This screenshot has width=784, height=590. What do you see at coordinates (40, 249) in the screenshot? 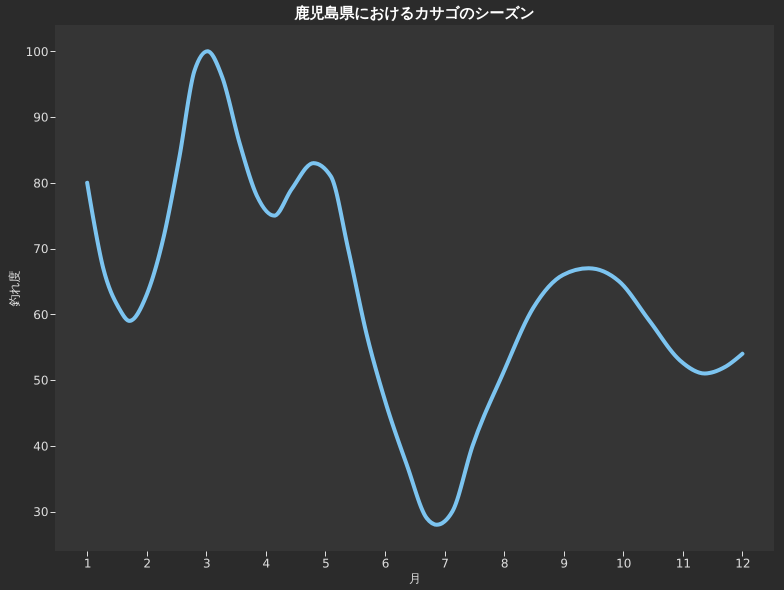
I see `y-tick-label: 70` at bounding box center [40, 249].